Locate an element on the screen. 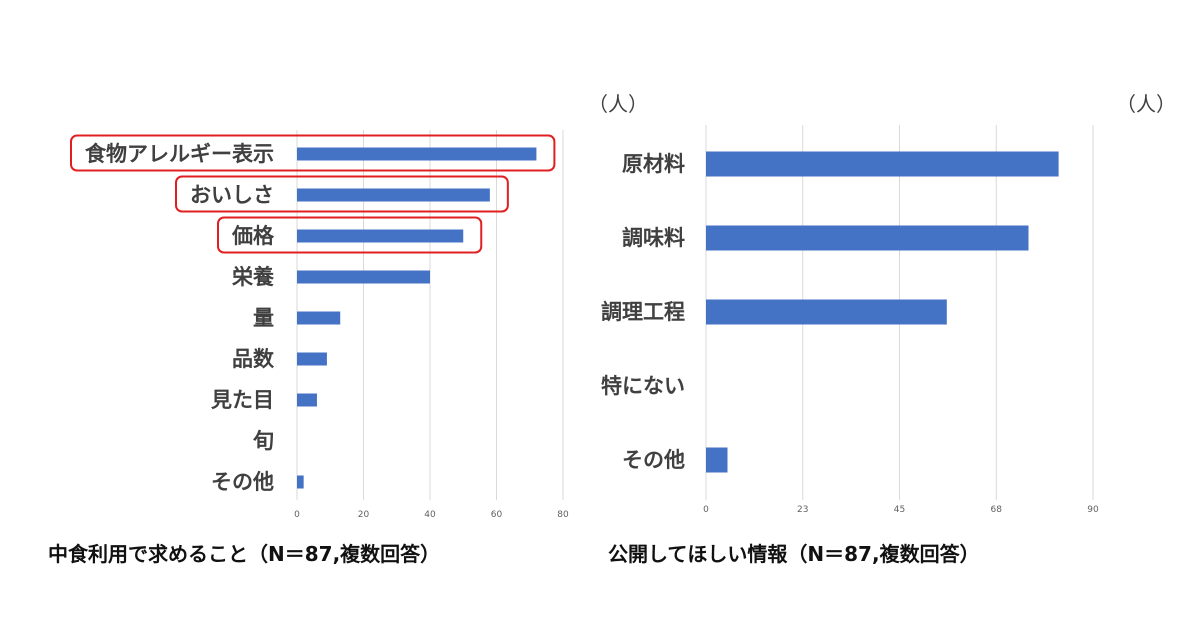 This screenshot has height=634, width=1200. right-chart-caption: 公開してほしい情報（N＝87,複数回答） is located at coordinates (794, 554).